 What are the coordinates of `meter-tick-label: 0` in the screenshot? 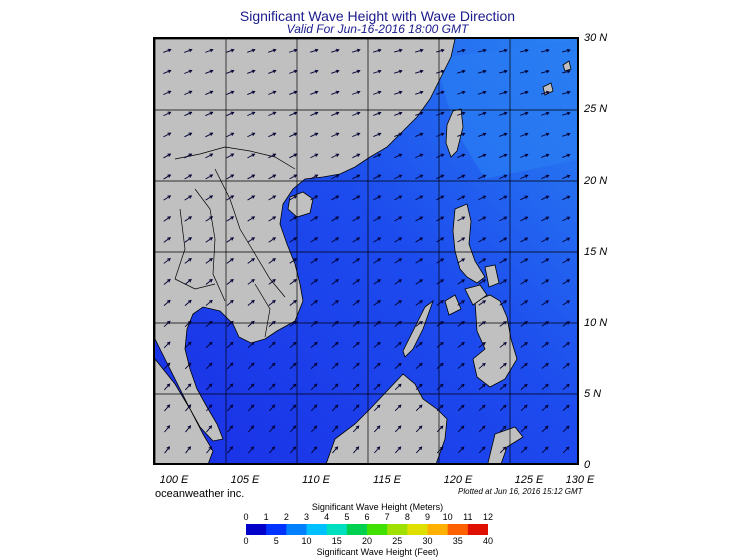 It's located at (246, 517).